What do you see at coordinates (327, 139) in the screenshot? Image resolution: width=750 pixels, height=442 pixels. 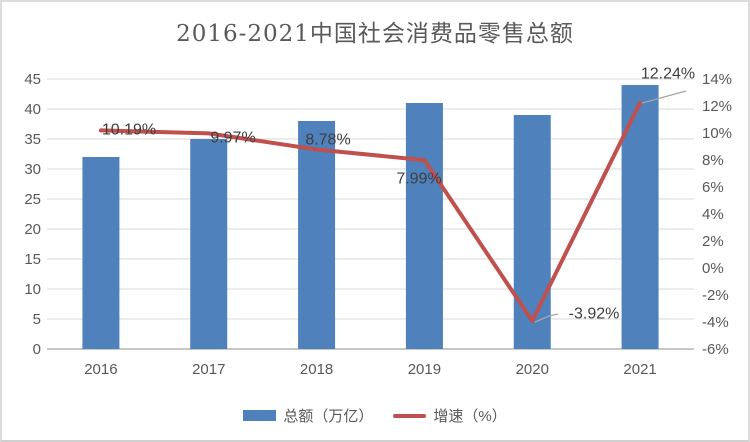 I see `growth-data-label: 8.78%` at bounding box center [327, 139].